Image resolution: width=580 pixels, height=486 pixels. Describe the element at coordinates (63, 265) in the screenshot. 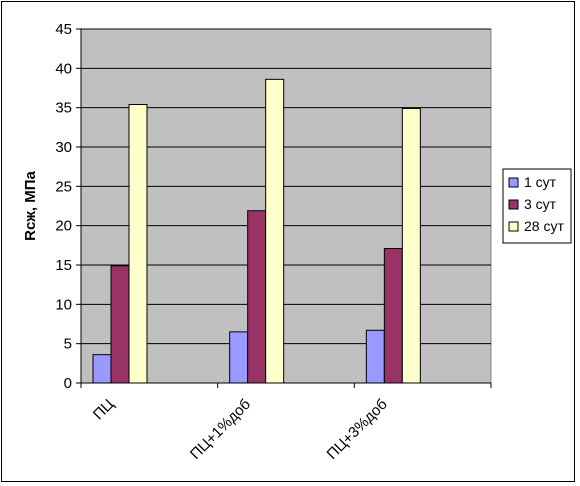

I see `y-tick-label: 15` at that location.